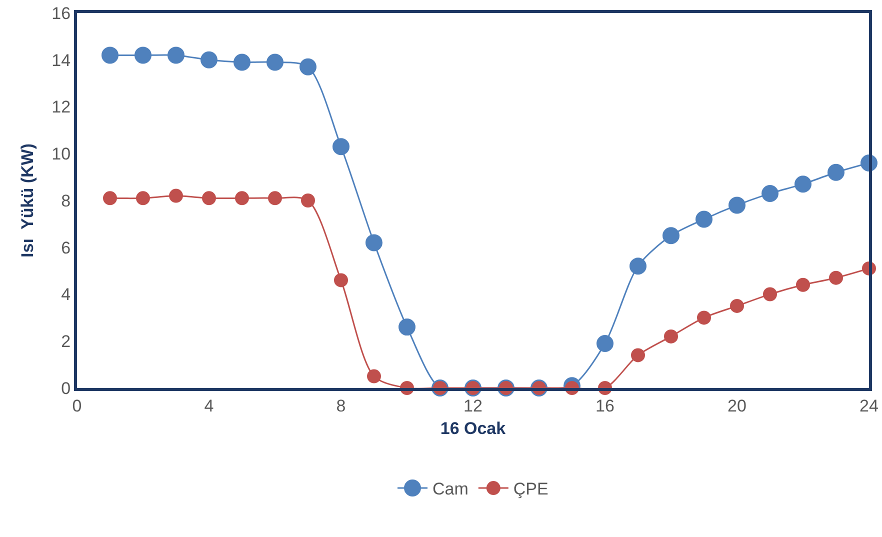 Image resolution: width=882 pixels, height=537 pixels. What do you see at coordinates (61, 60) in the screenshot?
I see `y-tick-label: 14` at bounding box center [61, 60].